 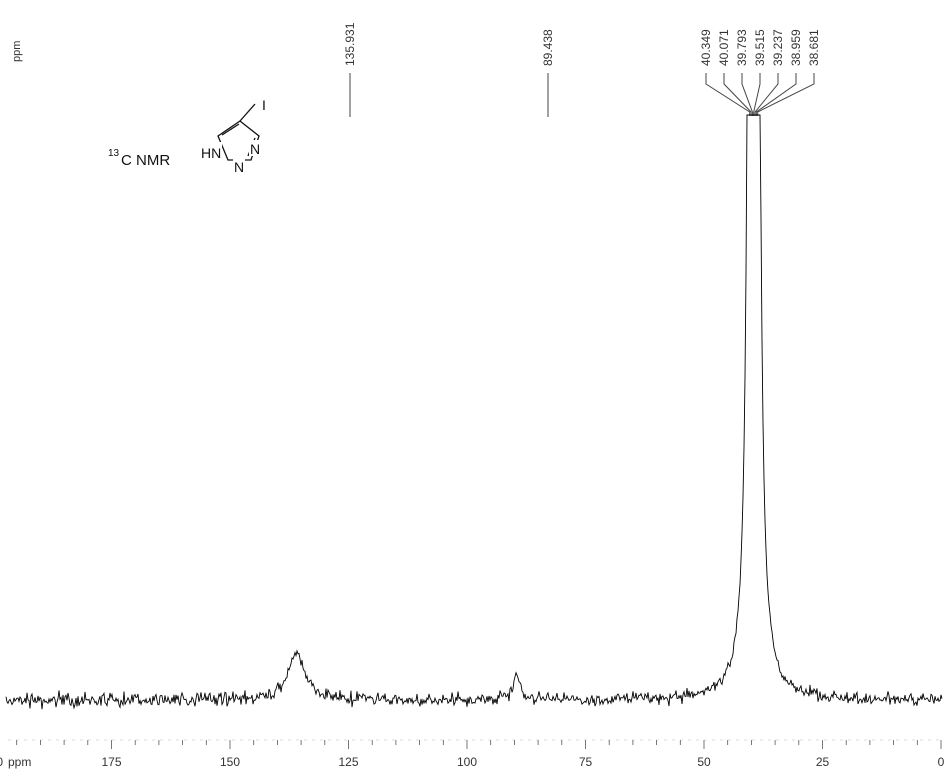 What do you see at coordinates (17, 51) in the screenshot?
I see `y-axis-unit-label: ppm` at bounding box center [17, 51].